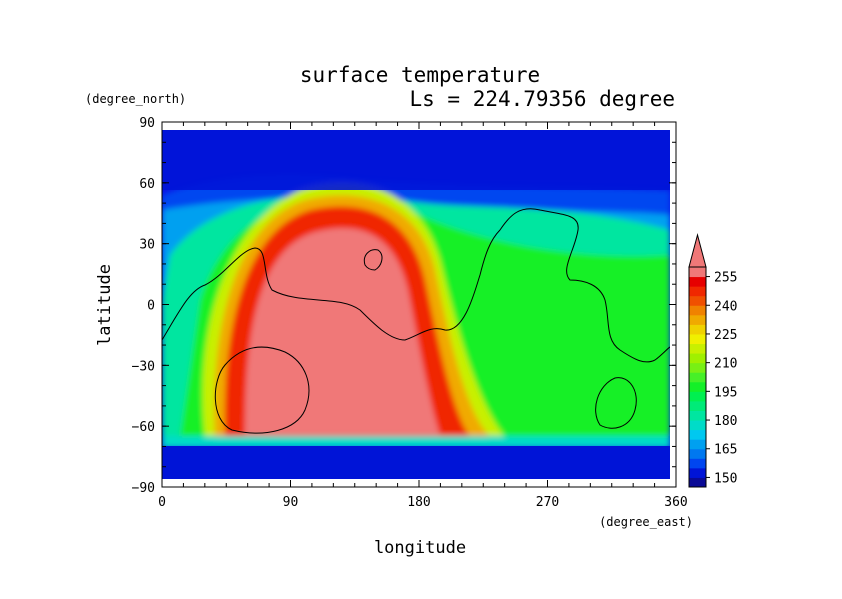 This screenshot has height=599, width=842. I want to click on y-tick-label: 0, so click(151, 306).